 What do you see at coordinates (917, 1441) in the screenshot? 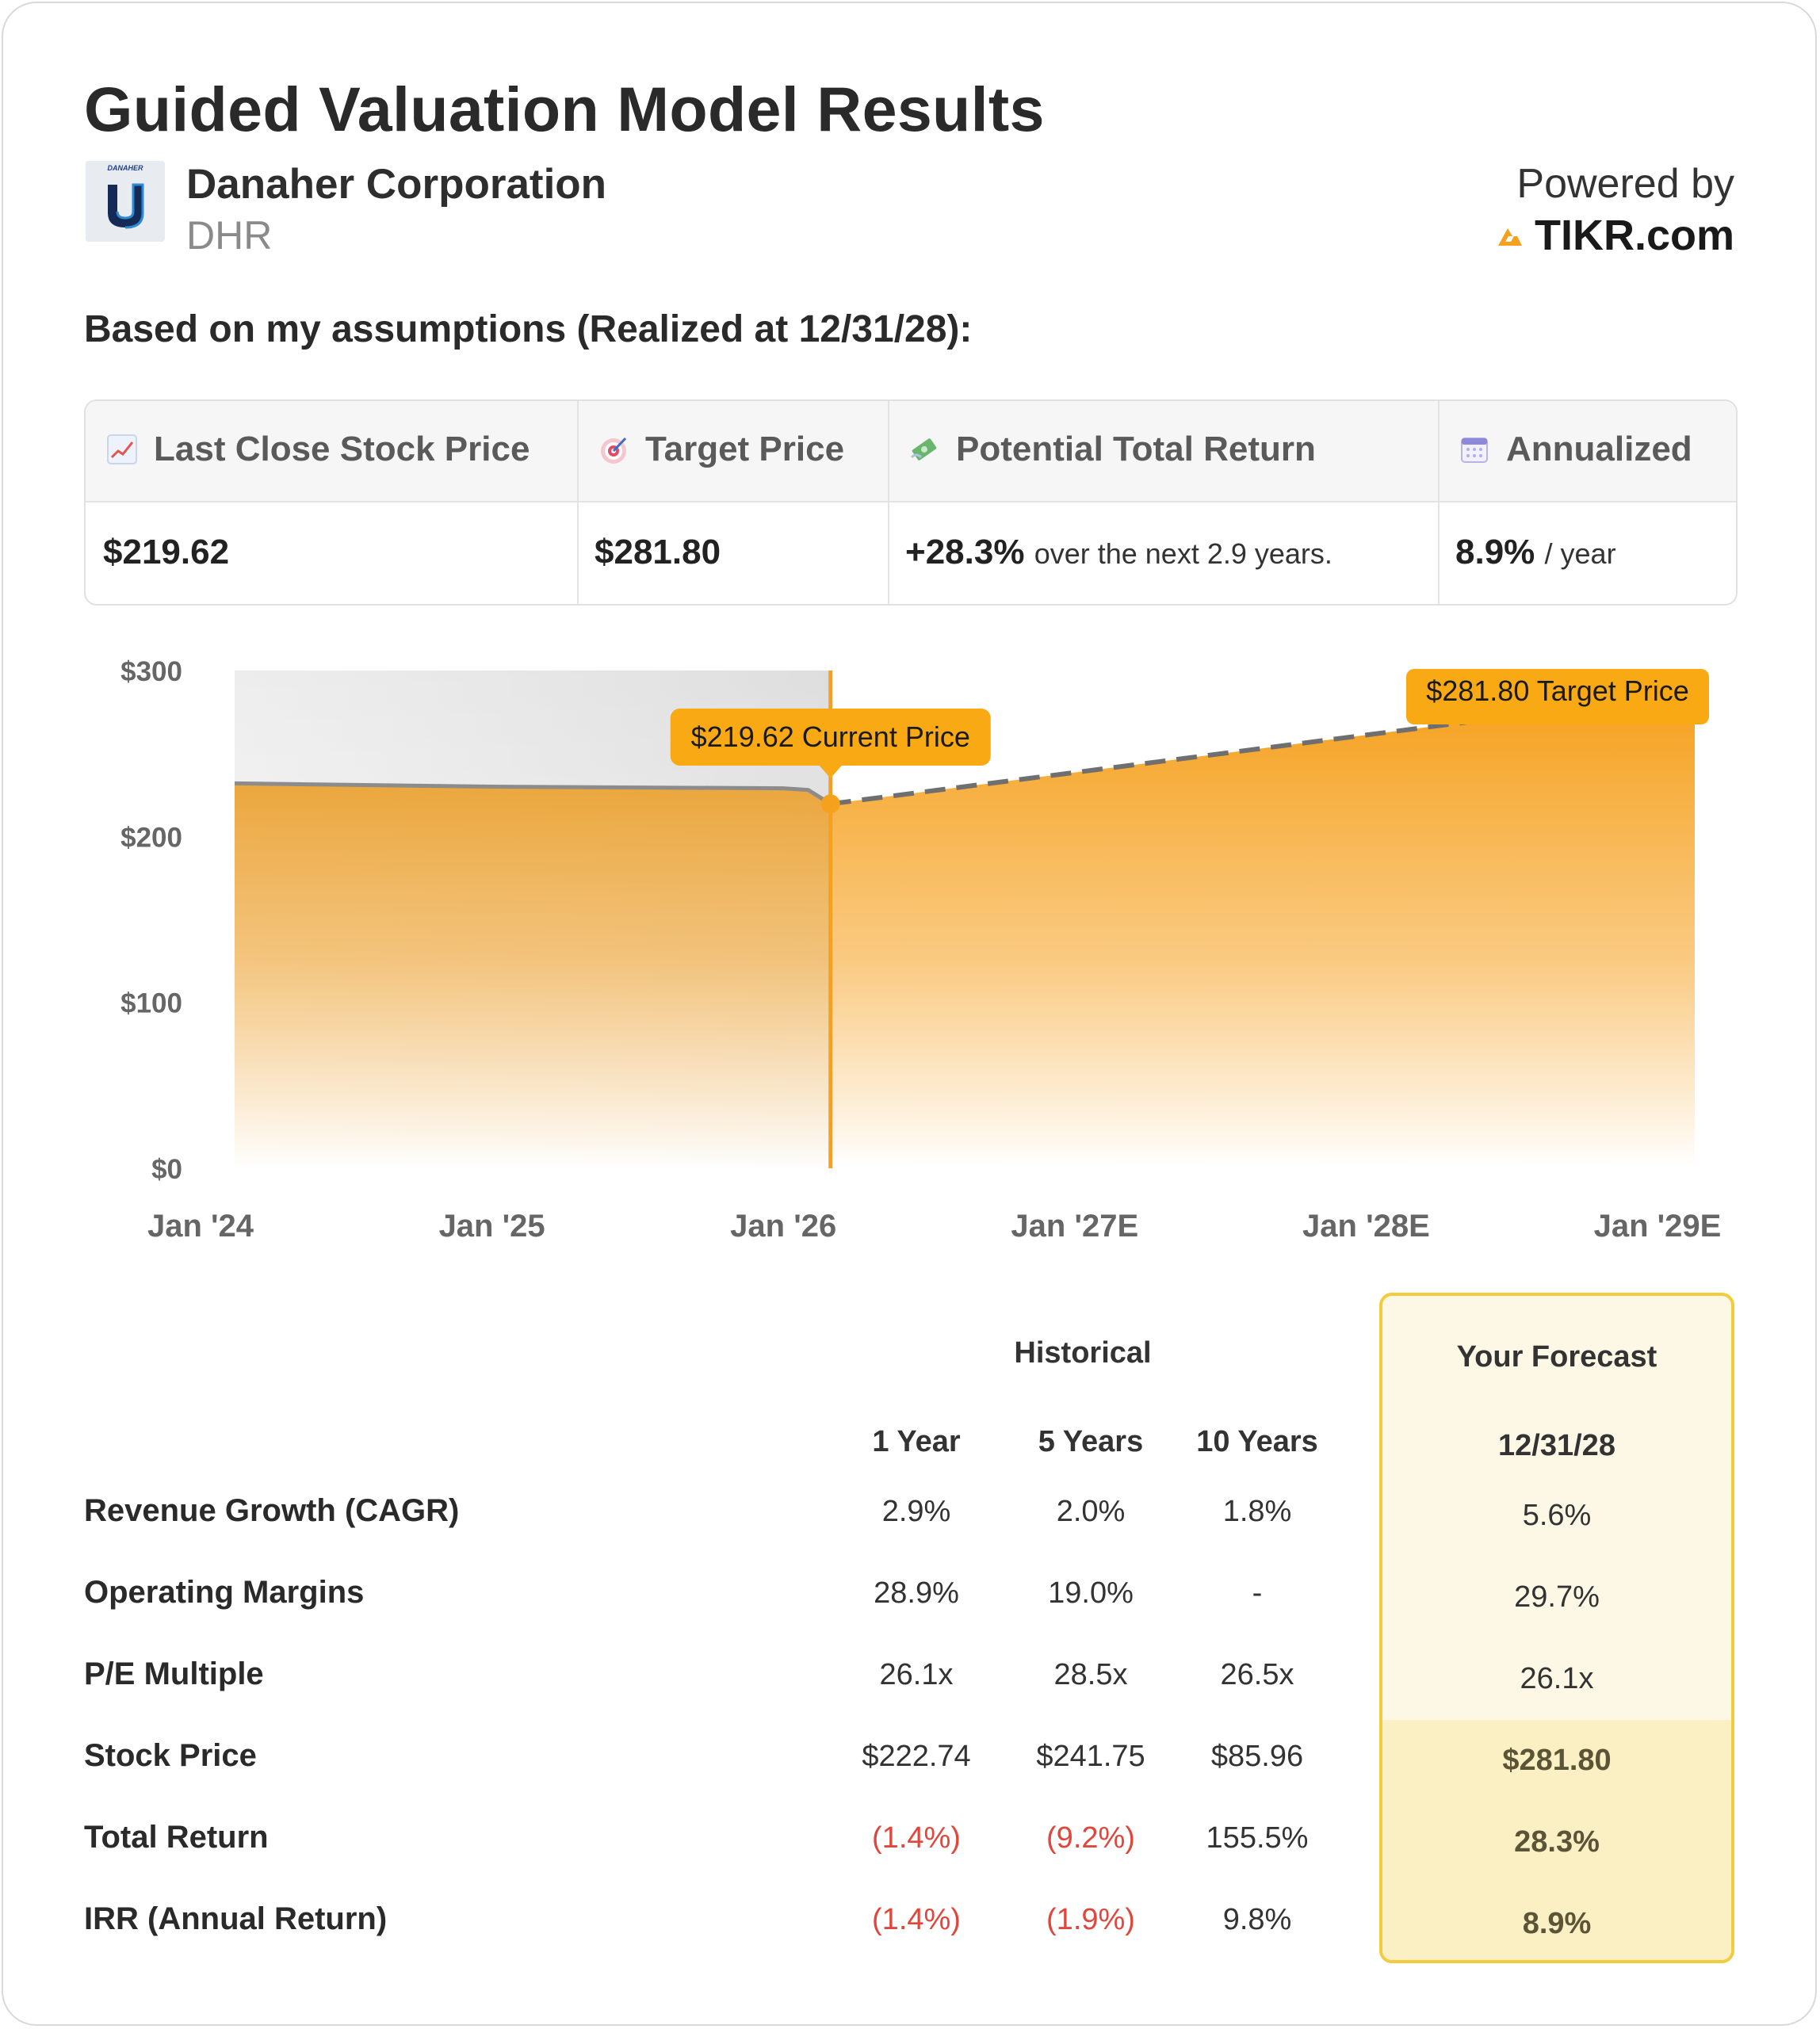
I see `col-header-1-year: 1 Year` at bounding box center [917, 1441].